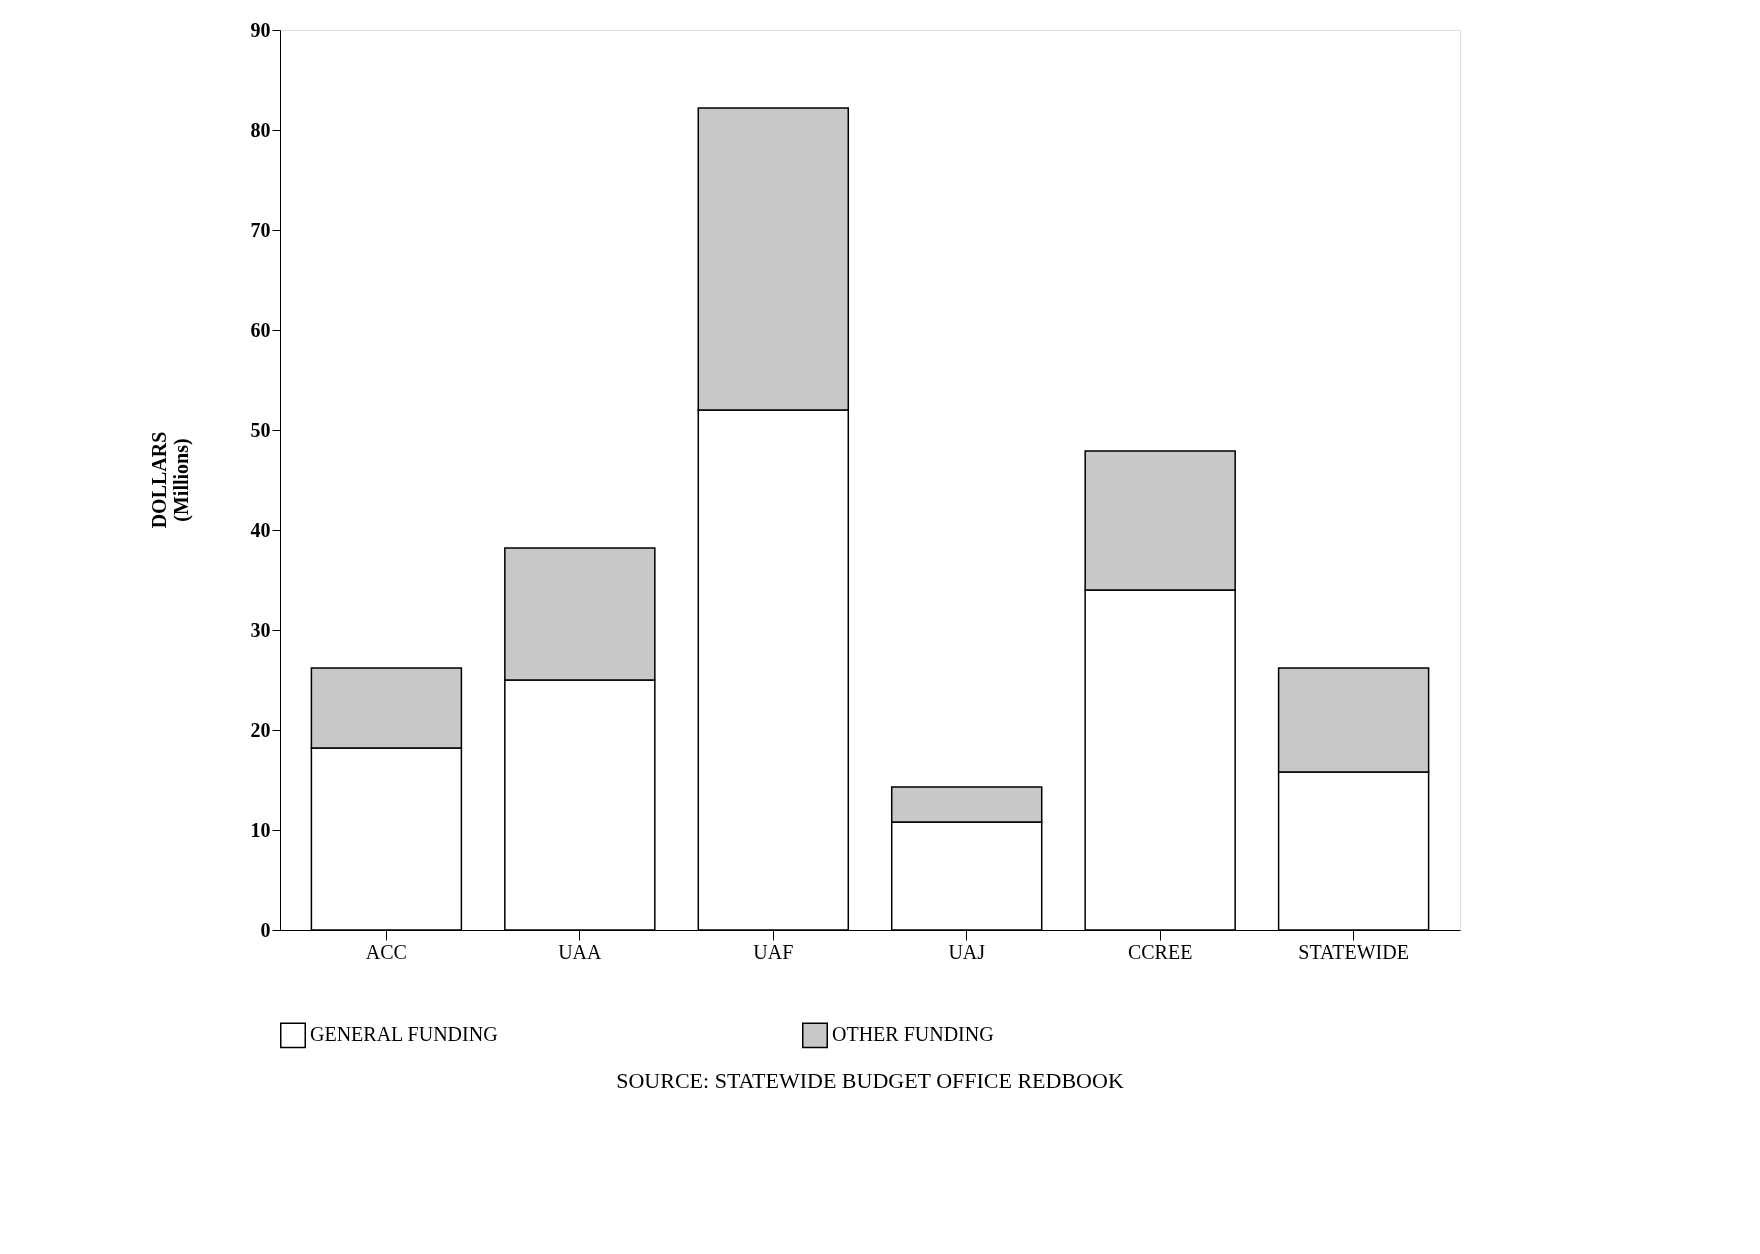 This screenshot has width=1760, height=1254. Describe the element at coordinates (260, 729) in the screenshot. I see `y-tick-label: 20` at that location.